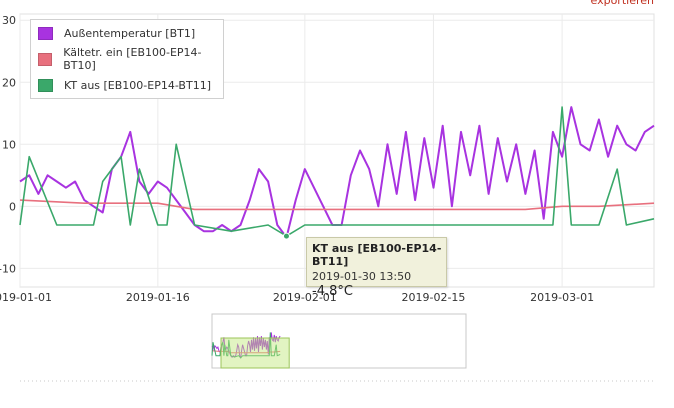 The height and width of the screenshot is (408, 674). I want to click on x-tick-label: 2019-02-15, so click(434, 297).